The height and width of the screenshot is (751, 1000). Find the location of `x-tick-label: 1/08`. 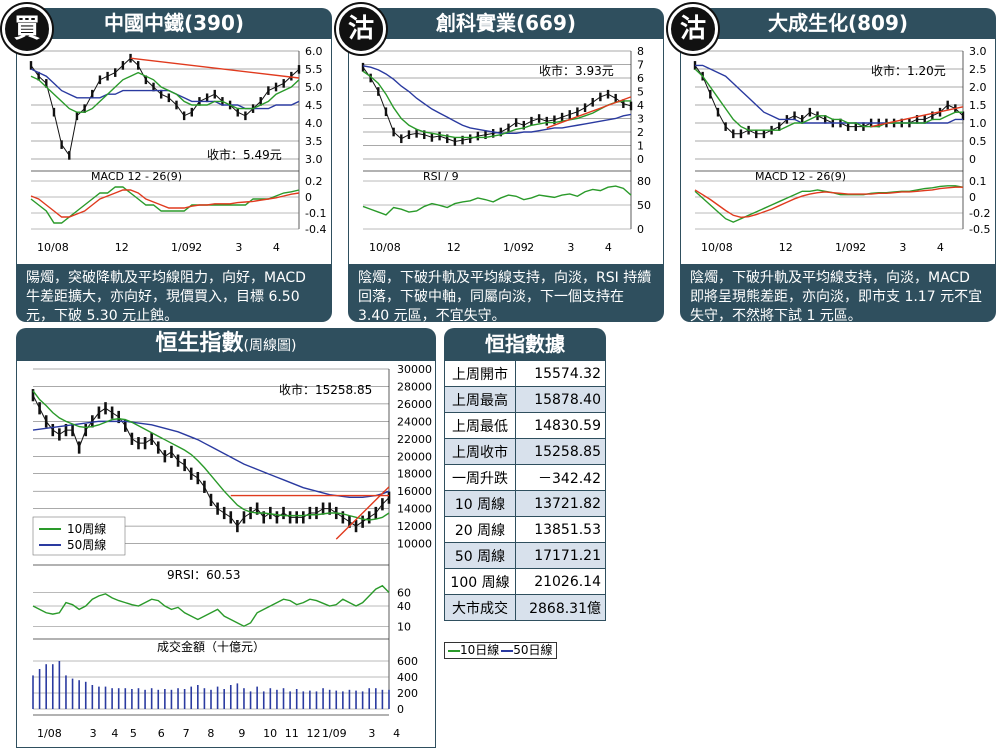

x-tick-label: 1/08 is located at coordinates (49, 733).